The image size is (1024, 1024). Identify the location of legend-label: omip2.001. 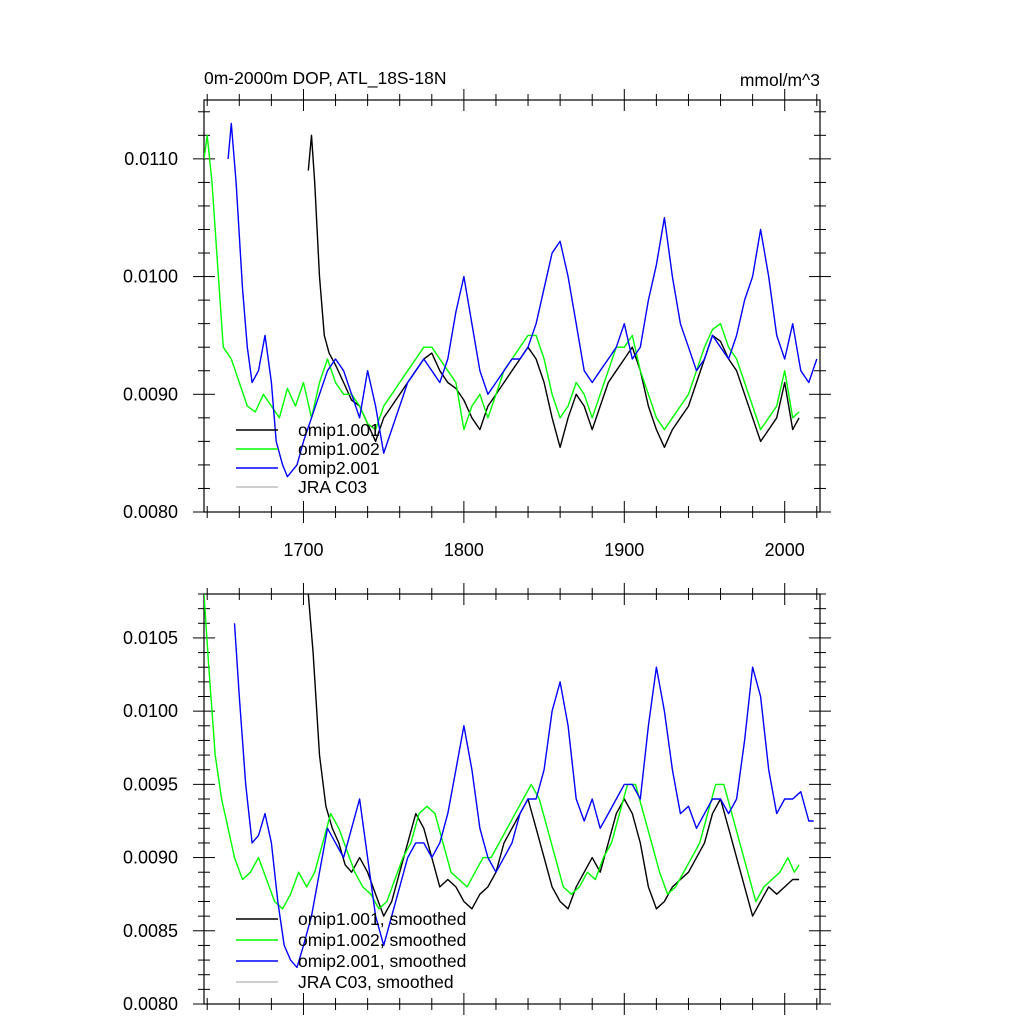
(339, 468).